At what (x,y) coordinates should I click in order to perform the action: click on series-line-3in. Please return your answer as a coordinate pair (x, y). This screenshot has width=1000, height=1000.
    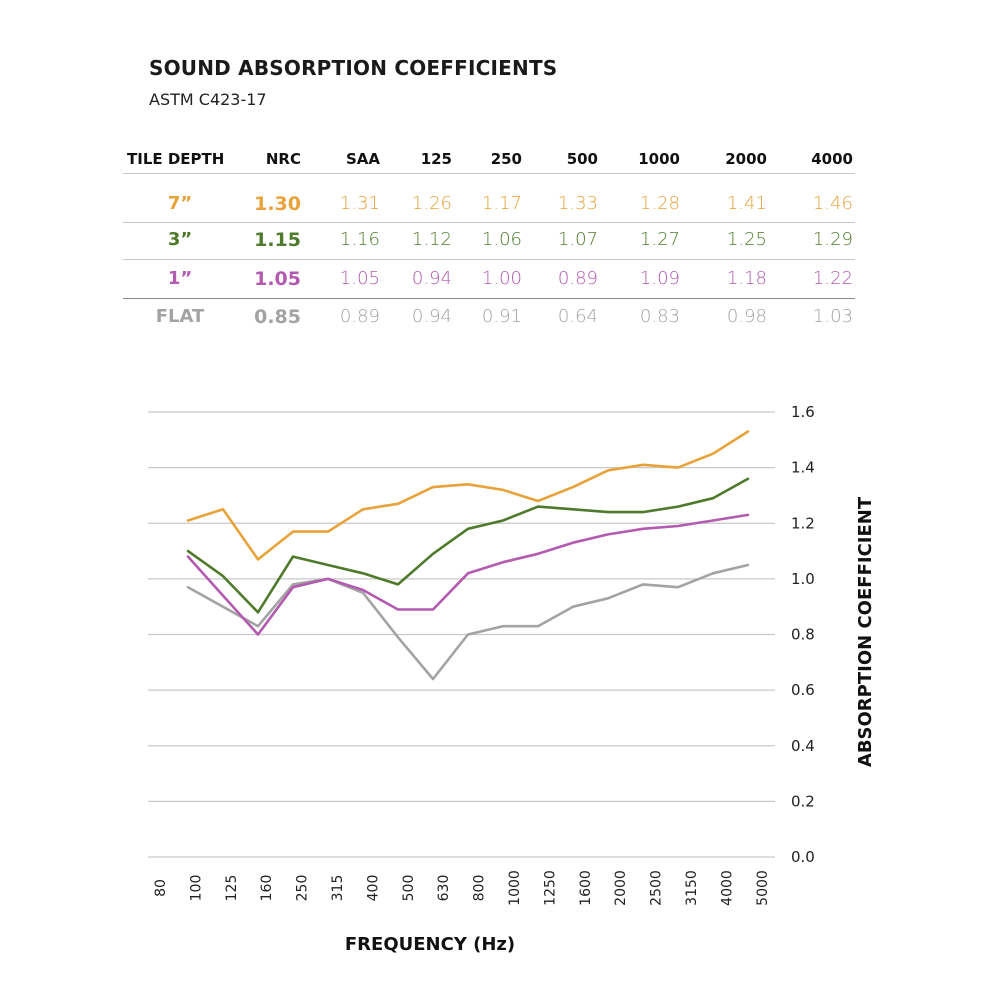
    Looking at the image, I should click on (468, 545).